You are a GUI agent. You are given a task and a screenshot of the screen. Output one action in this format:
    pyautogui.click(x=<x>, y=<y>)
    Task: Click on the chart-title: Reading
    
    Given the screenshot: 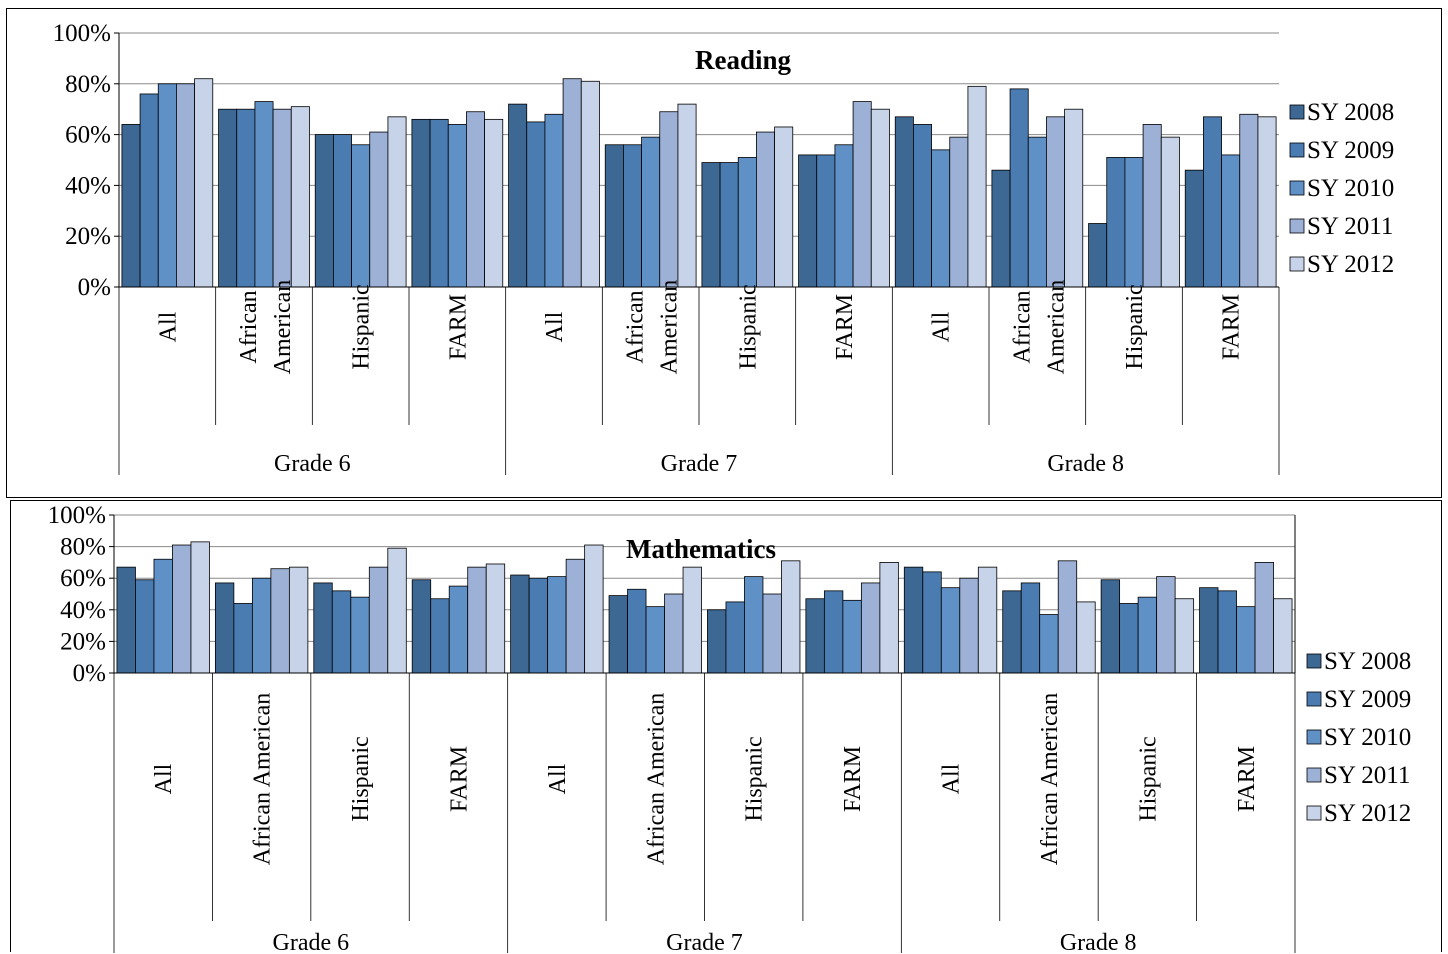 What is the action you would take?
    pyautogui.click(x=743, y=60)
    